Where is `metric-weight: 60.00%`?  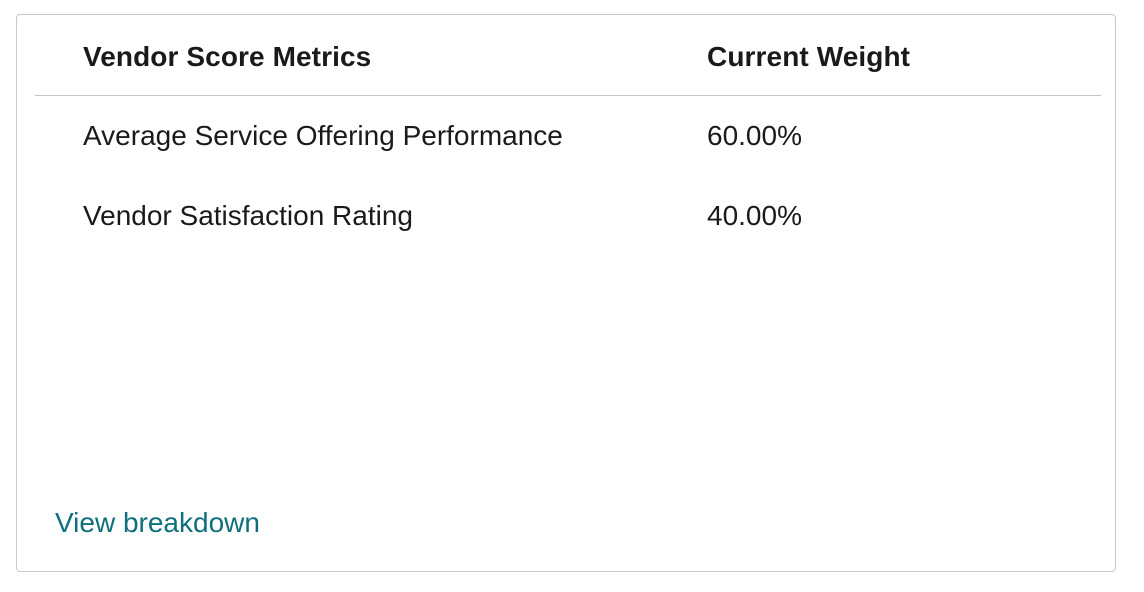
metric-weight: 60.00% is located at coordinates (754, 135).